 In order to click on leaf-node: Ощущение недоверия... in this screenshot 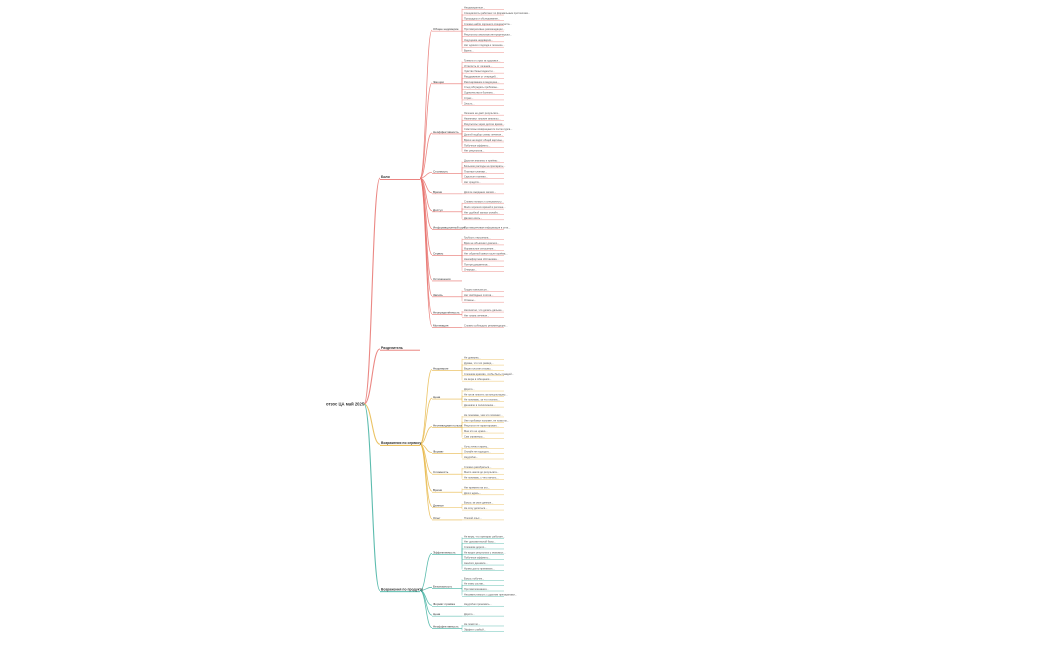, I will do `click(478, 40)`.